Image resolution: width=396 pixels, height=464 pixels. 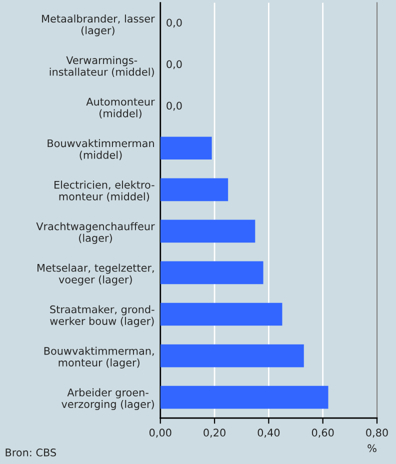 What do you see at coordinates (377, 433) in the screenshot?
I see `x-tick-label: 0,80` at bounding box center [377, 433].